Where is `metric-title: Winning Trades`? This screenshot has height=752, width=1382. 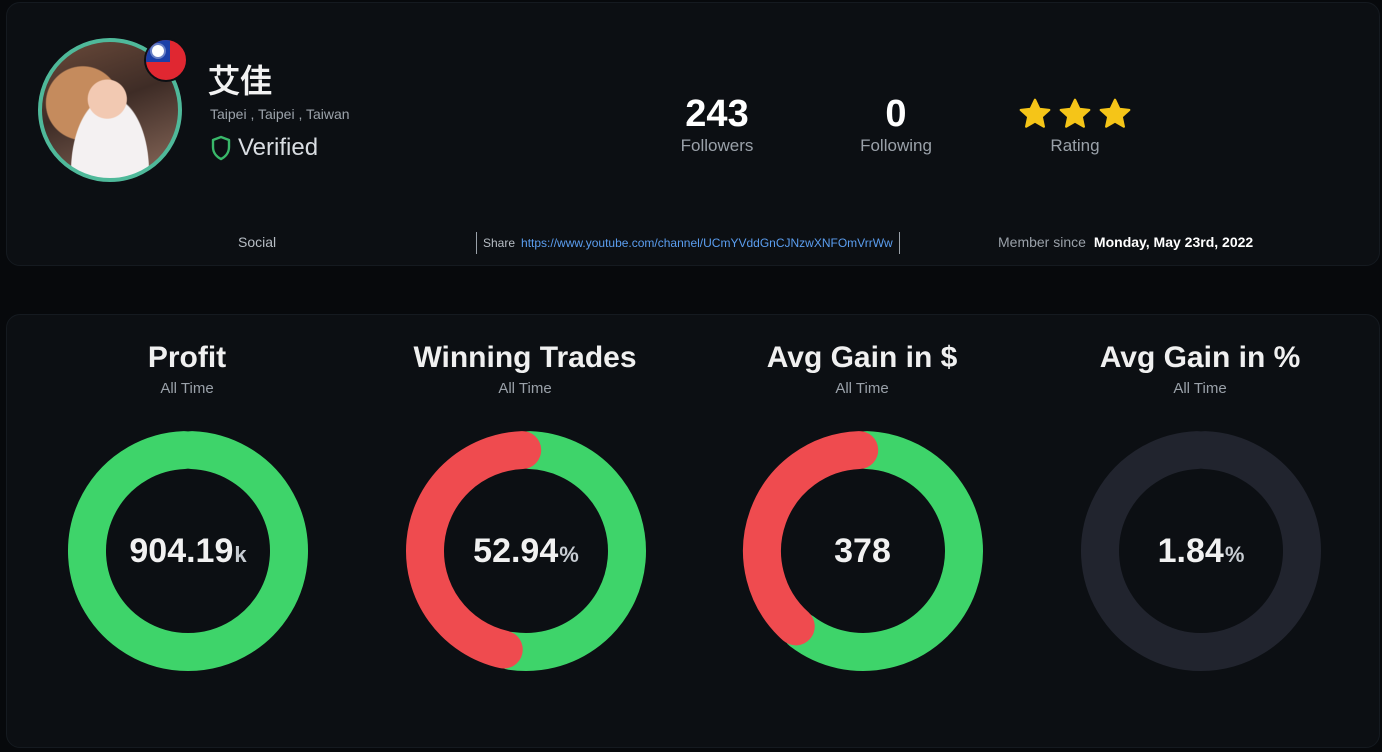
metric-title: Winning Trades is located at coordinates (525, 357).